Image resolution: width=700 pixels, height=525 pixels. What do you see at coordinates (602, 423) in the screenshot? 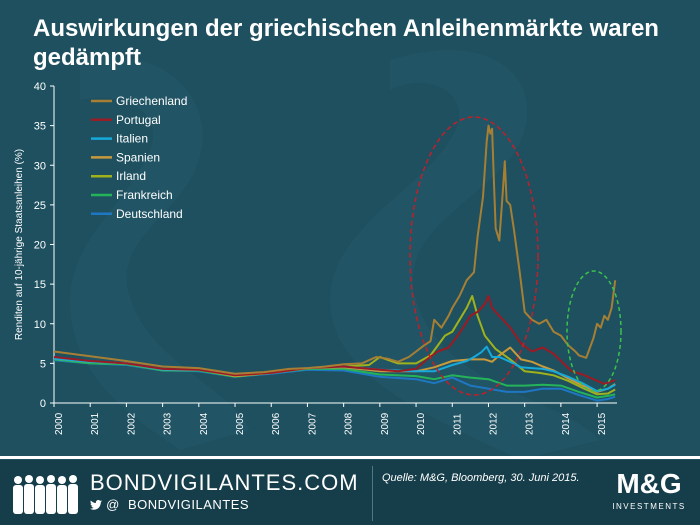
I see `x-tick-label: 2015` at bounding box center [602, 423].